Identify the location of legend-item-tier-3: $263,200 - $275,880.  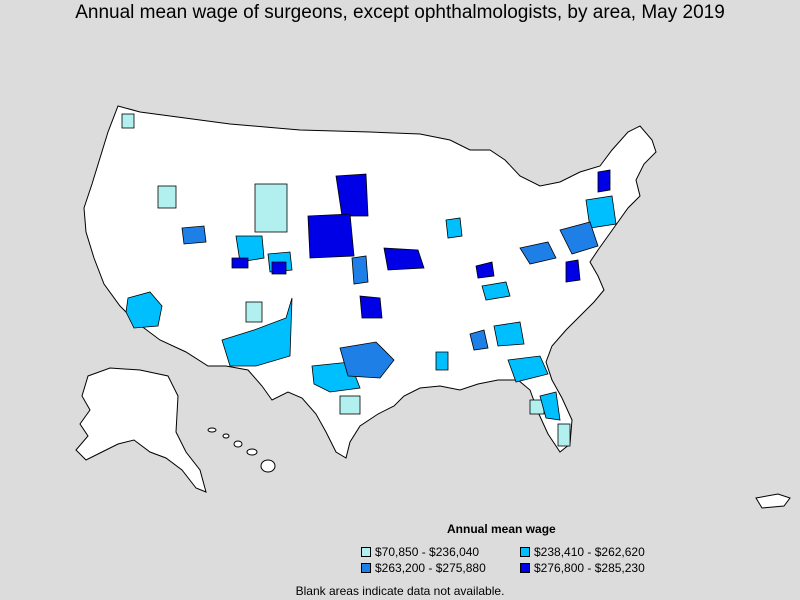
(423, 568).